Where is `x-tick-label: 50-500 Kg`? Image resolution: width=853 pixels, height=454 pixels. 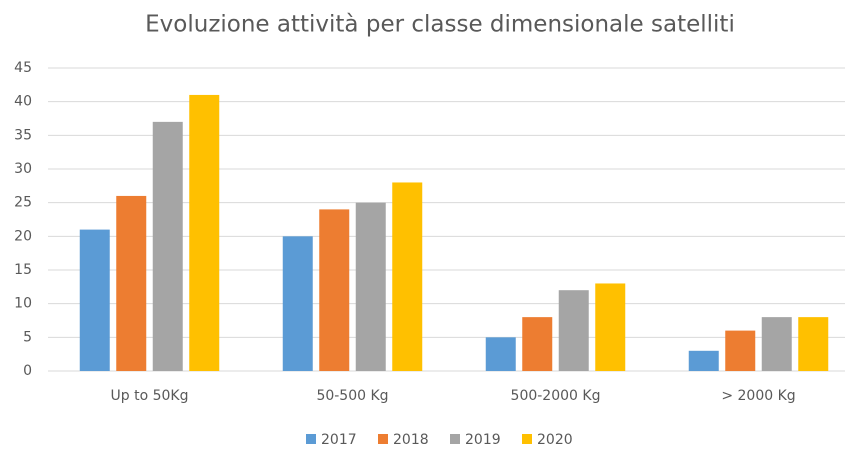
x-tick-label: 50-500 Kg is located at coordinates (352, 396).